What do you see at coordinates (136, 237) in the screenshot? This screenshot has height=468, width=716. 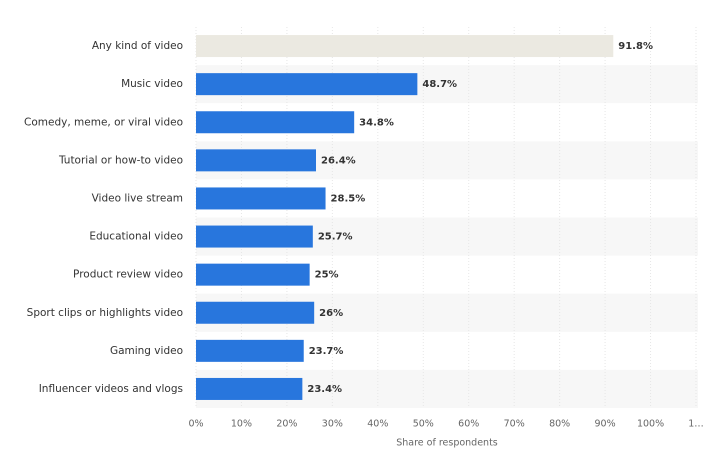 I see `y-tick-label: Educational video` at bounding box center [136, 237].